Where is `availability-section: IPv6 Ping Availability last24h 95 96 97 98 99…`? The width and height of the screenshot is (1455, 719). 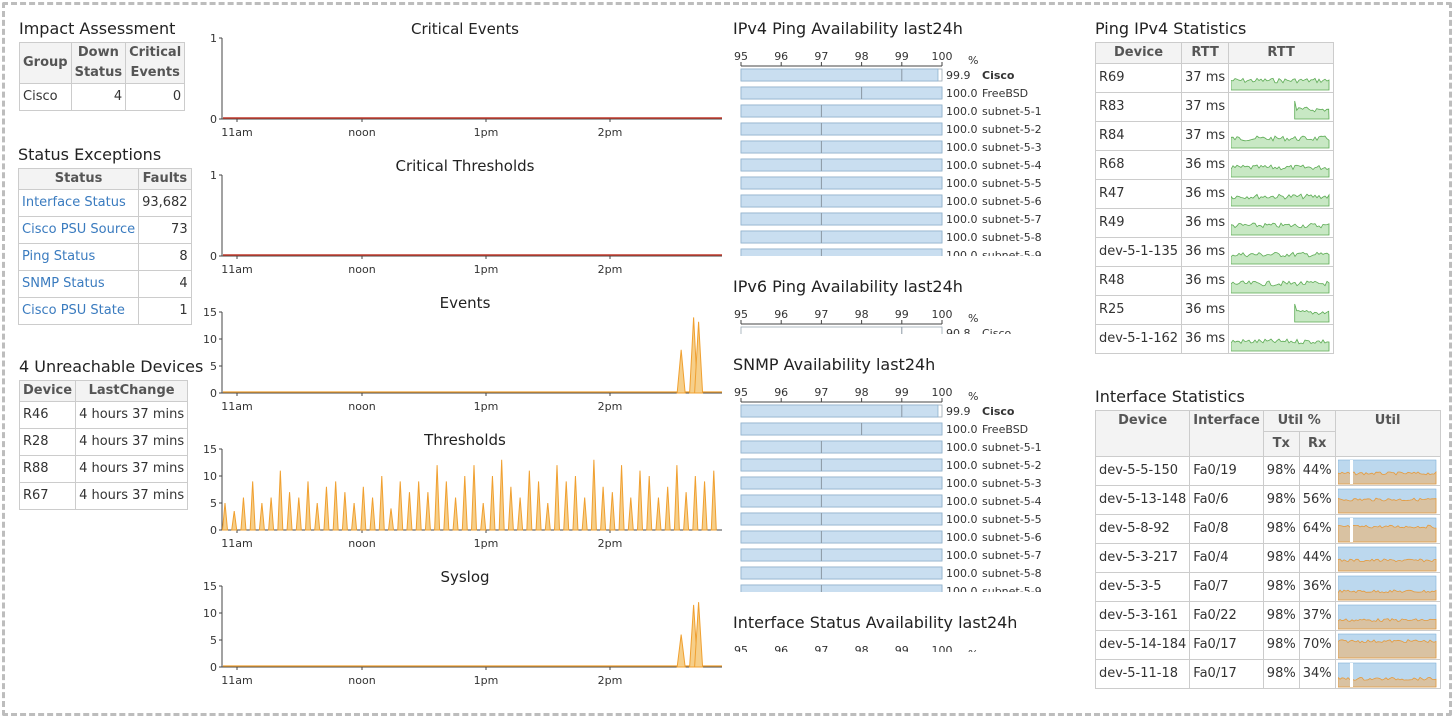
availability-section: IPv6 Ping Availability last24h 95 96 97 98 99… is located at coordinates (897, 305).